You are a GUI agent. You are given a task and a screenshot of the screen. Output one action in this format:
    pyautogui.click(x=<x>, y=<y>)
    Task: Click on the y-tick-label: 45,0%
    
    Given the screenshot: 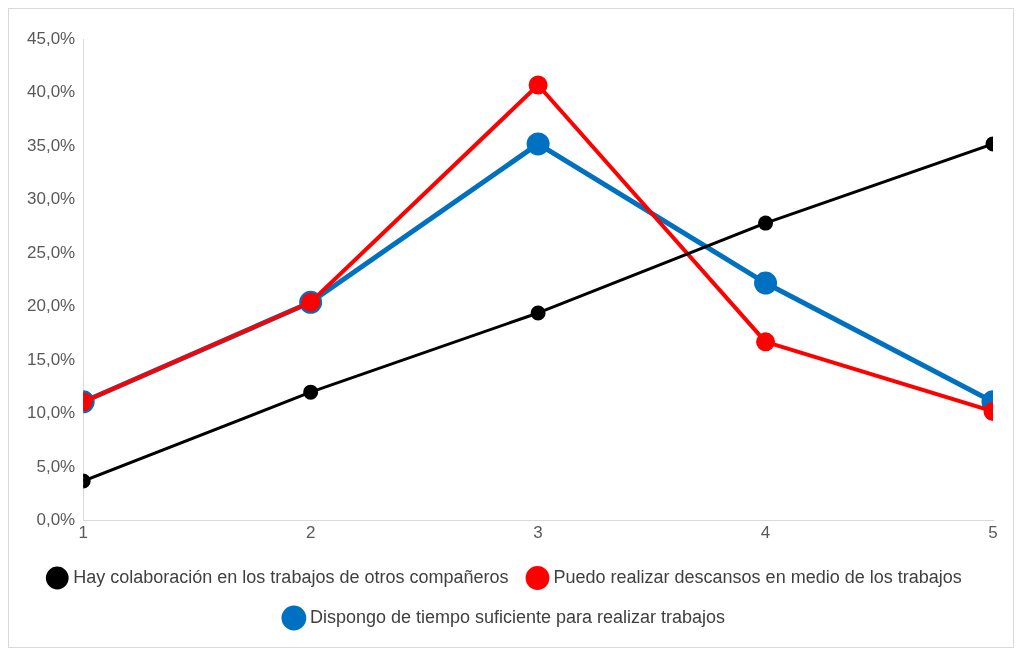 What is the action you would take?
    pyautogui.click(x=51, y=38)
    